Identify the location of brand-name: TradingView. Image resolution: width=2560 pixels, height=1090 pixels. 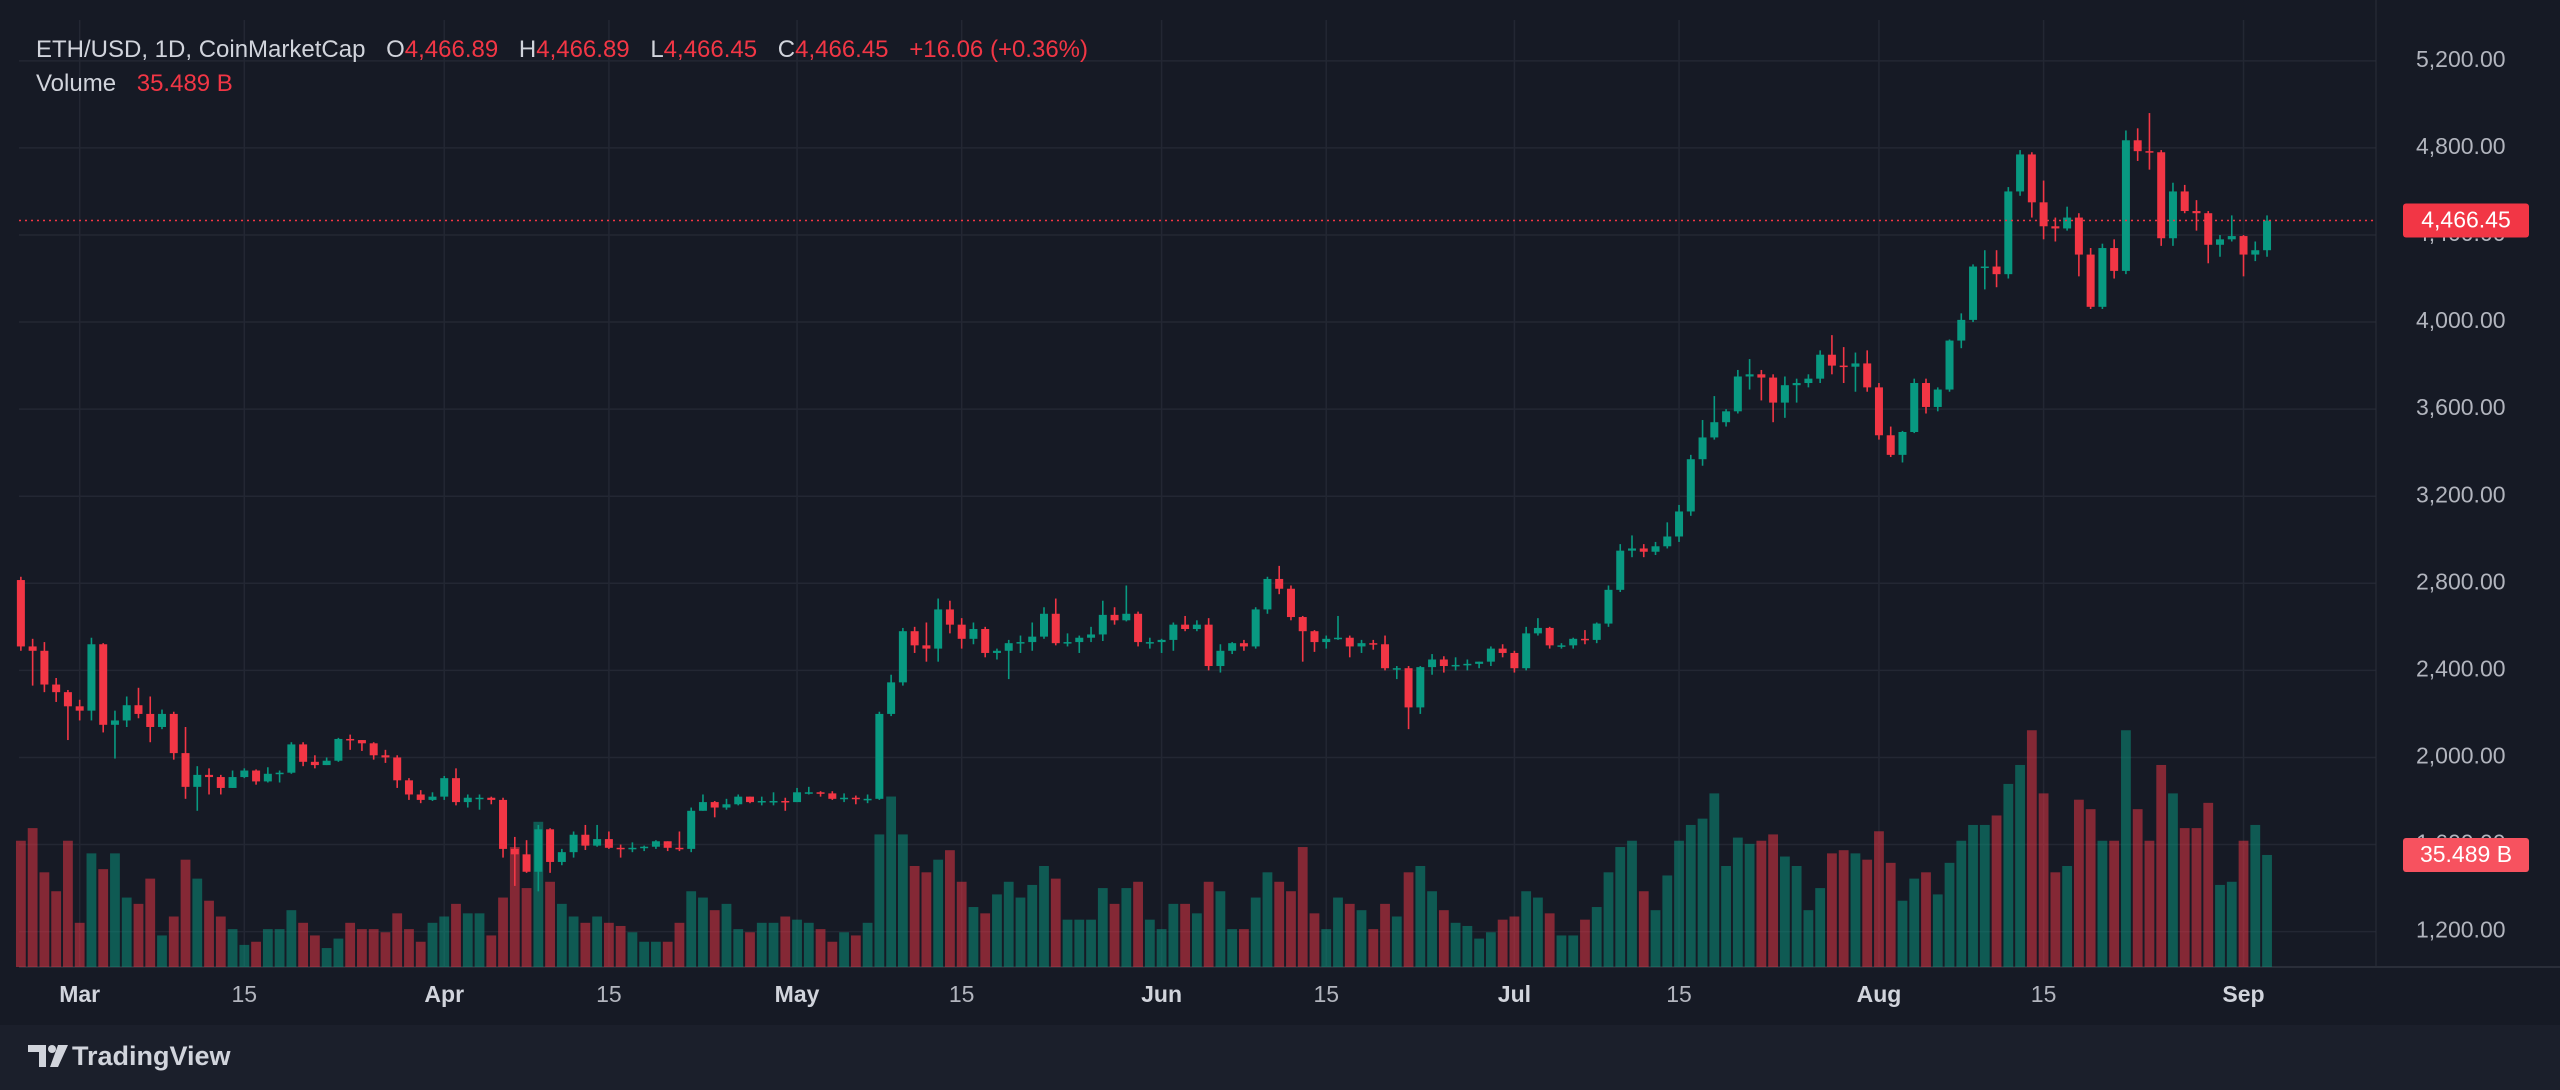
(151, 1056).